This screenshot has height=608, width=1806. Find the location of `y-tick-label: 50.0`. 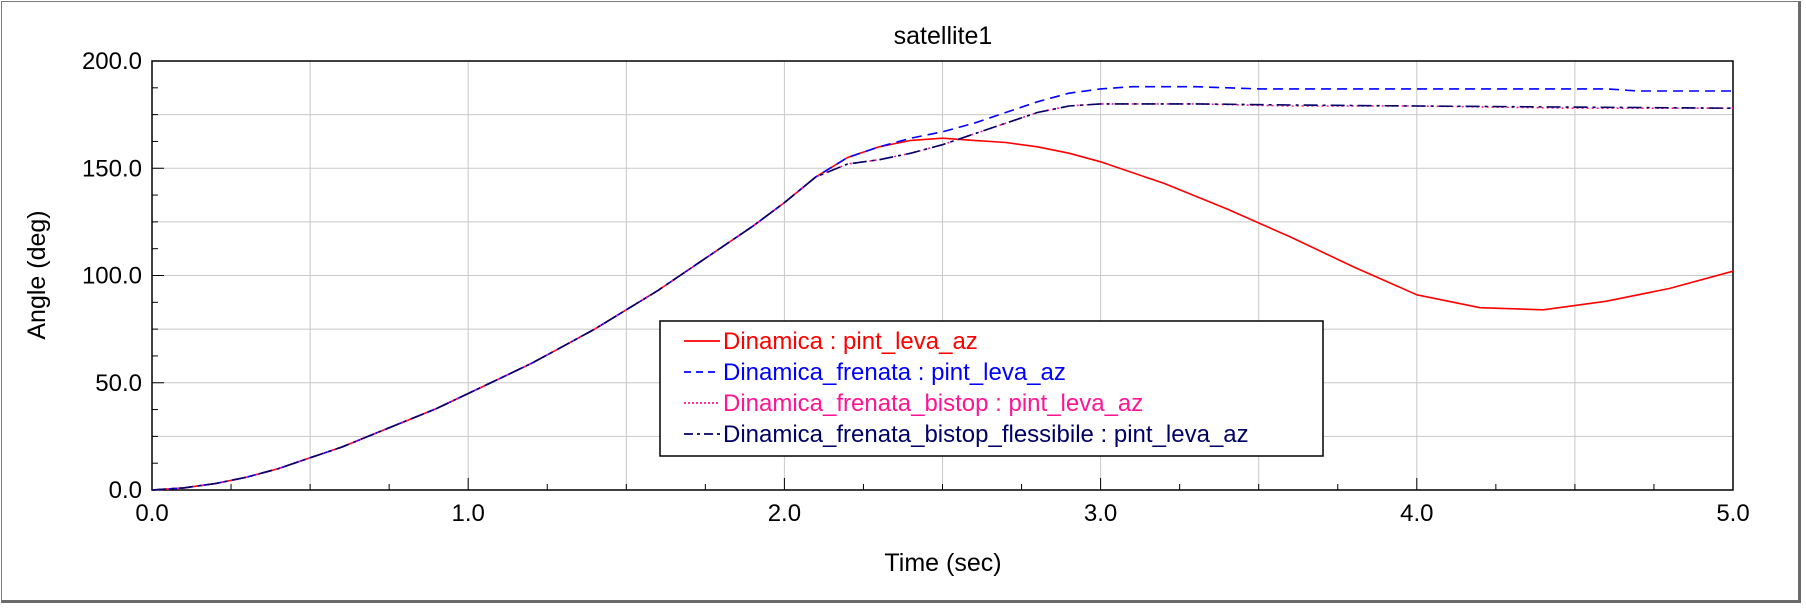

y-tick-label: 50.0 is located at coordinates (118, 383).